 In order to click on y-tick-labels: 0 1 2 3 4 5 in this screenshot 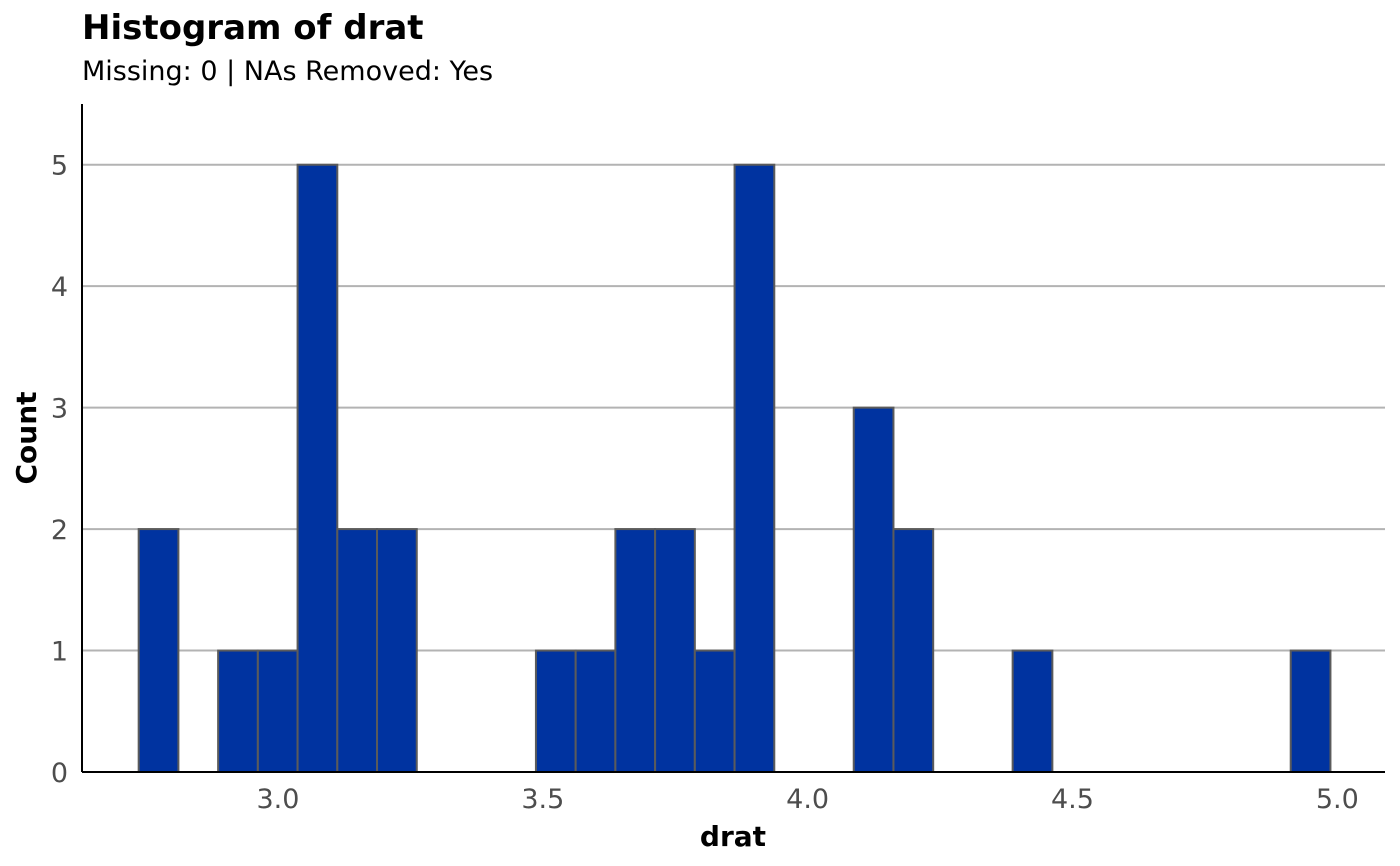, I will do `click(59, 470)`.